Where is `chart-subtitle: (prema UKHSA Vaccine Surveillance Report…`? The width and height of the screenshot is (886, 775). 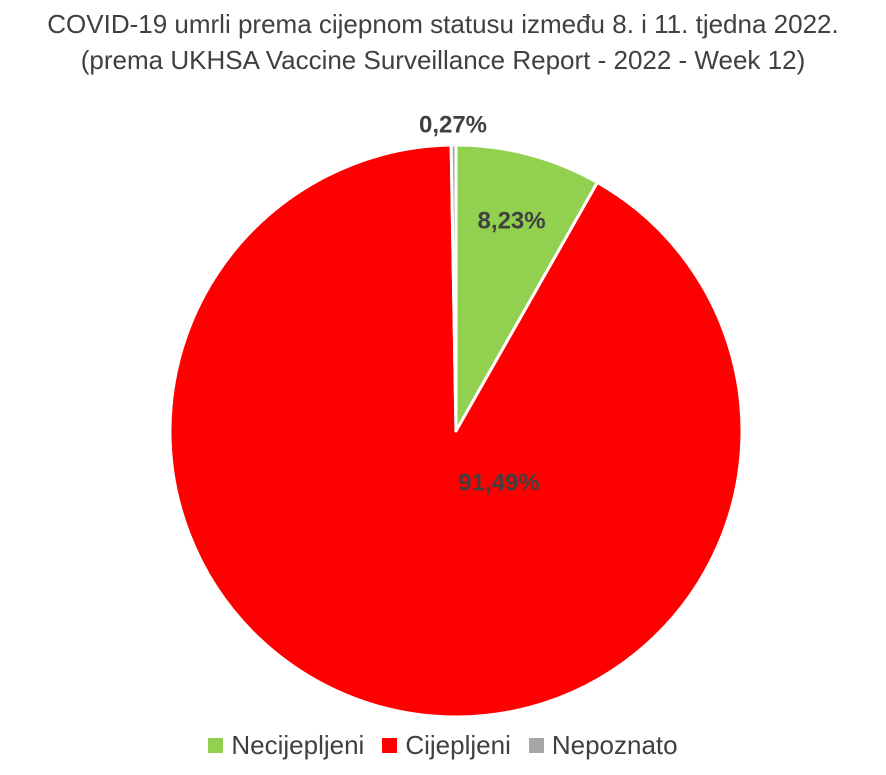 chart-subtitle: (prema UKHSA Vaccine Surveillance Report… is located at coordinates (443, 60).